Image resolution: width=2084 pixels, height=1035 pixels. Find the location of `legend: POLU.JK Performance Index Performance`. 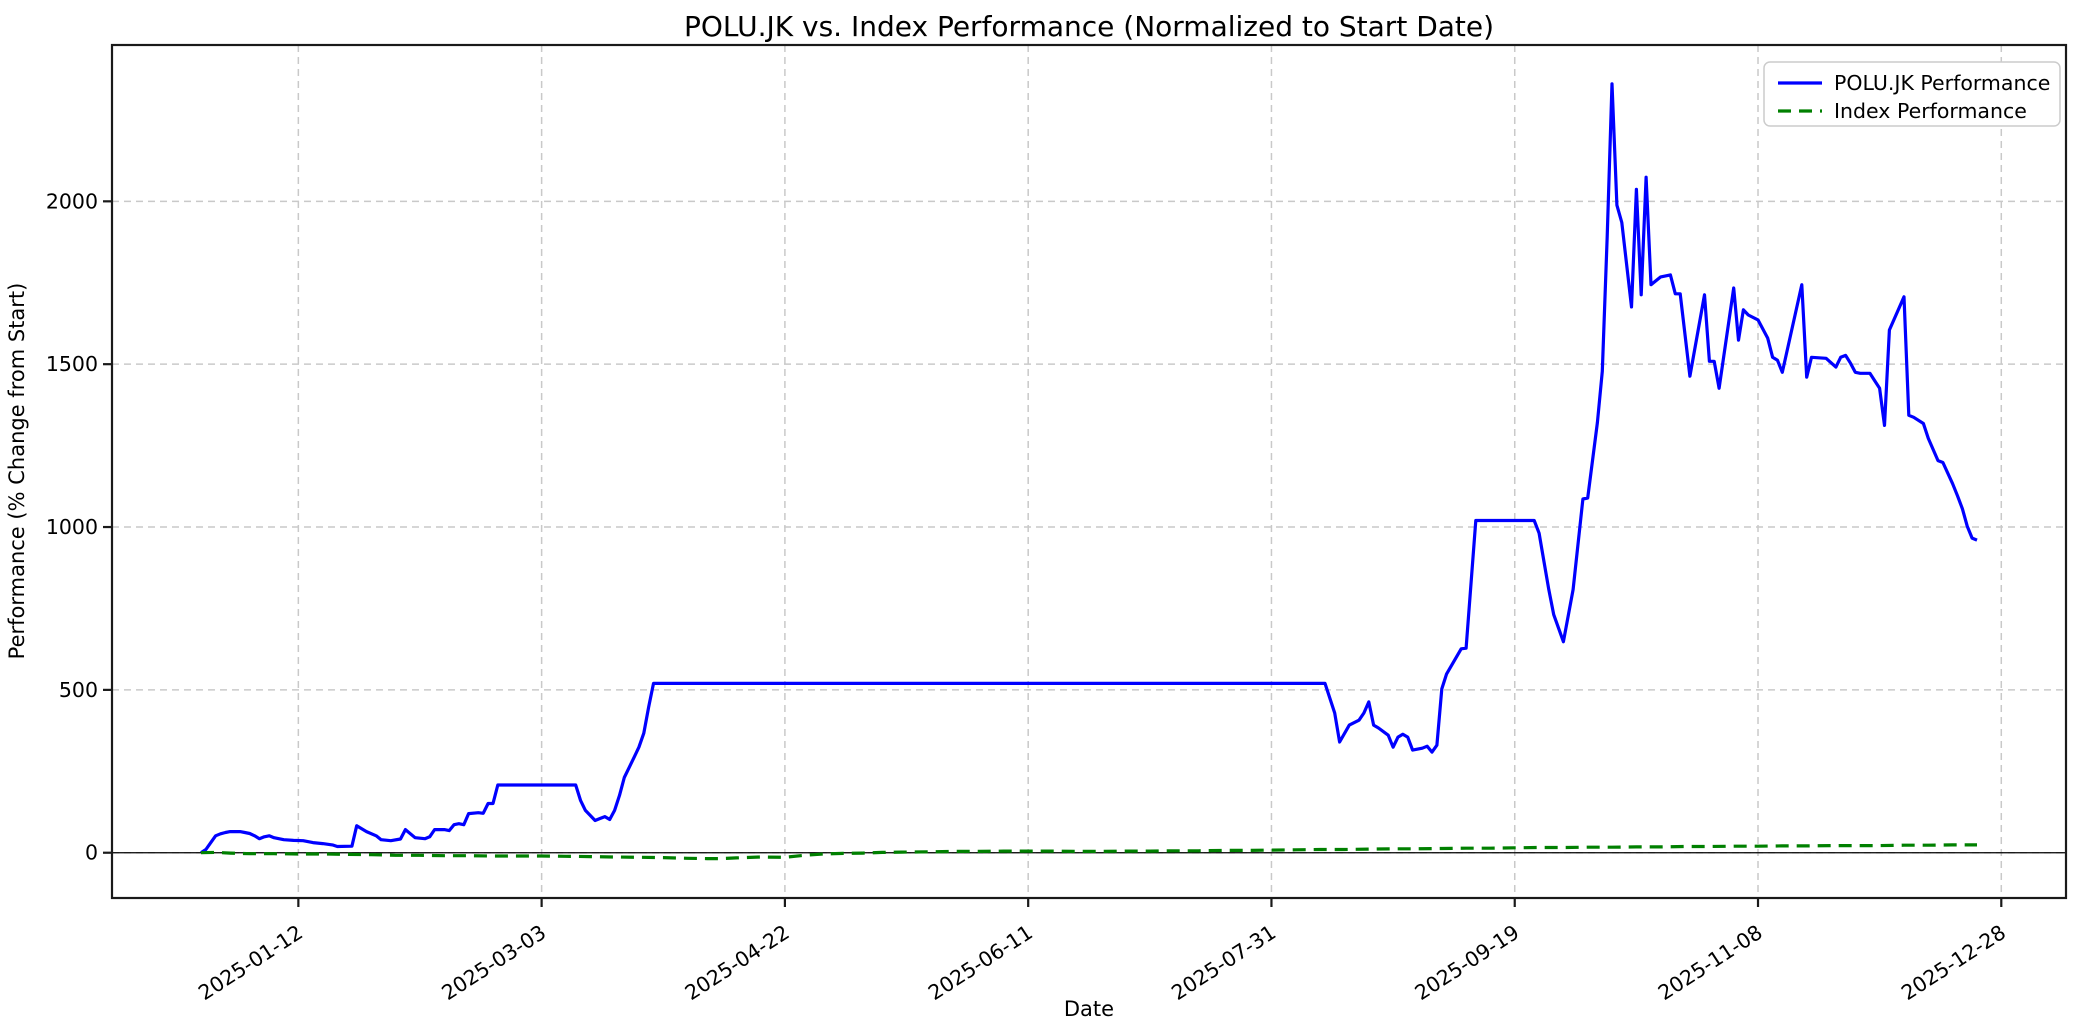

legend: POLU.JK Performance Index Performance is located at coordinates (1912, 94).